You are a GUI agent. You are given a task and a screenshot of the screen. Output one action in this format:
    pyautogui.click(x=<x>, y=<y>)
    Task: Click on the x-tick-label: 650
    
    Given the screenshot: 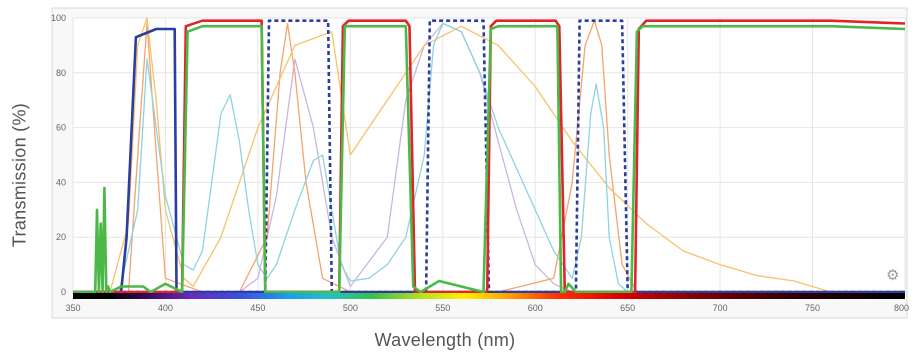 What is the action you would take?
    pyautogui.click(x=627, y=308)
    